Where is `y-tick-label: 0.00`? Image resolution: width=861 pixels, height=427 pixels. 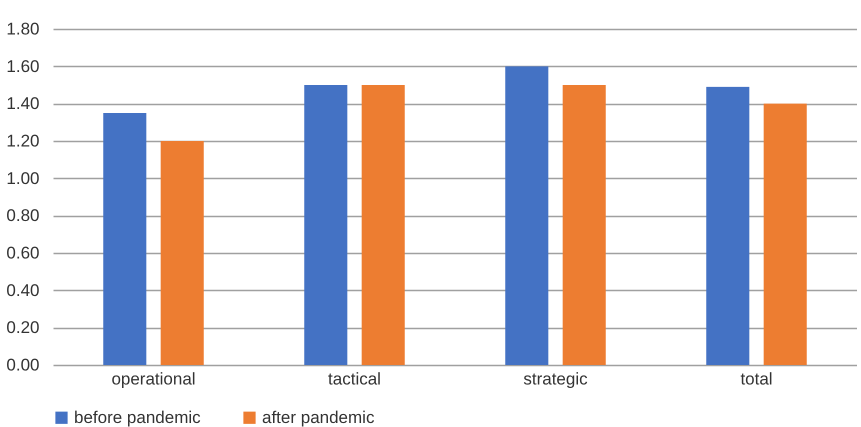 y-tick-label: 0.00 is located at coordinates (23, 365).